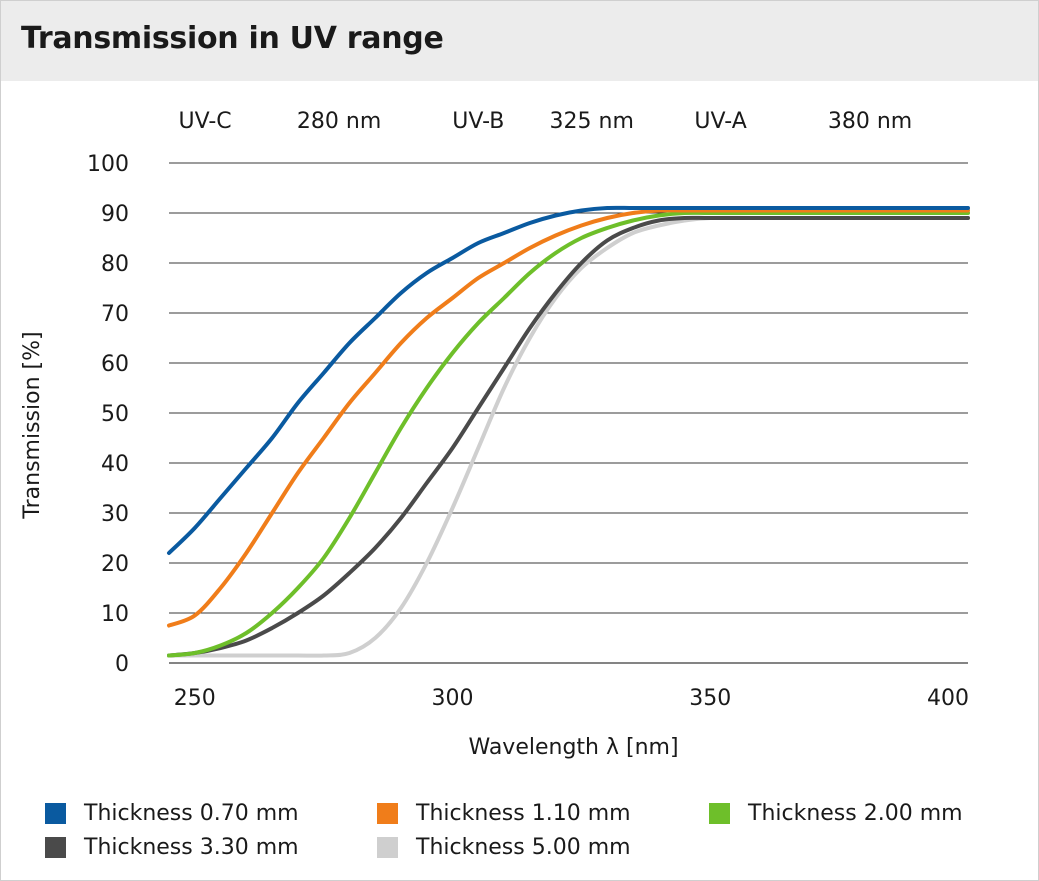 The height and width of the screenshot is (881, 1039). I want to click on y-tick-label: 50, so click(115, 414).